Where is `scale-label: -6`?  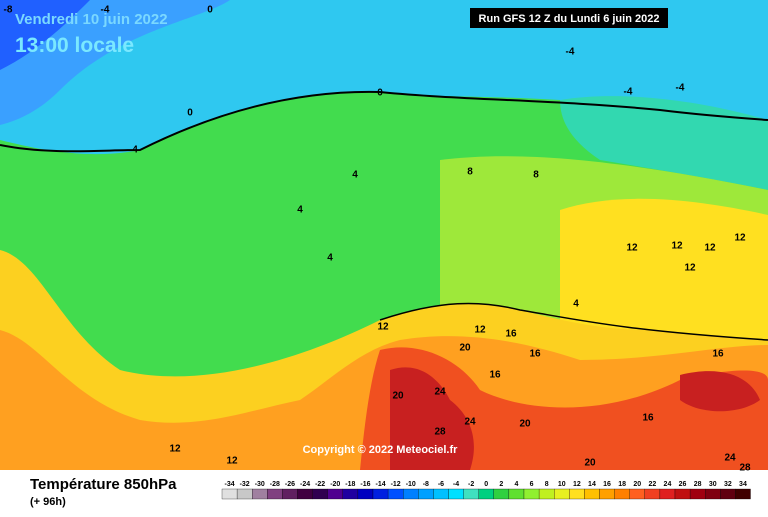 scale-label: -6 is located at coordinates (441, 484).